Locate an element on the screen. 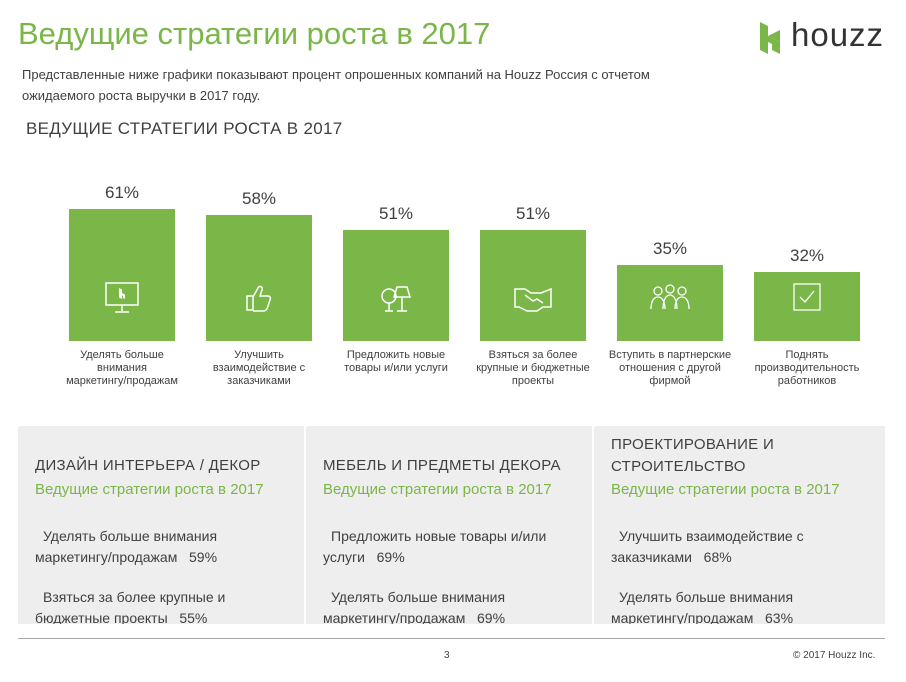  bar-value-label: 58% is located at coordinates (259, 199).